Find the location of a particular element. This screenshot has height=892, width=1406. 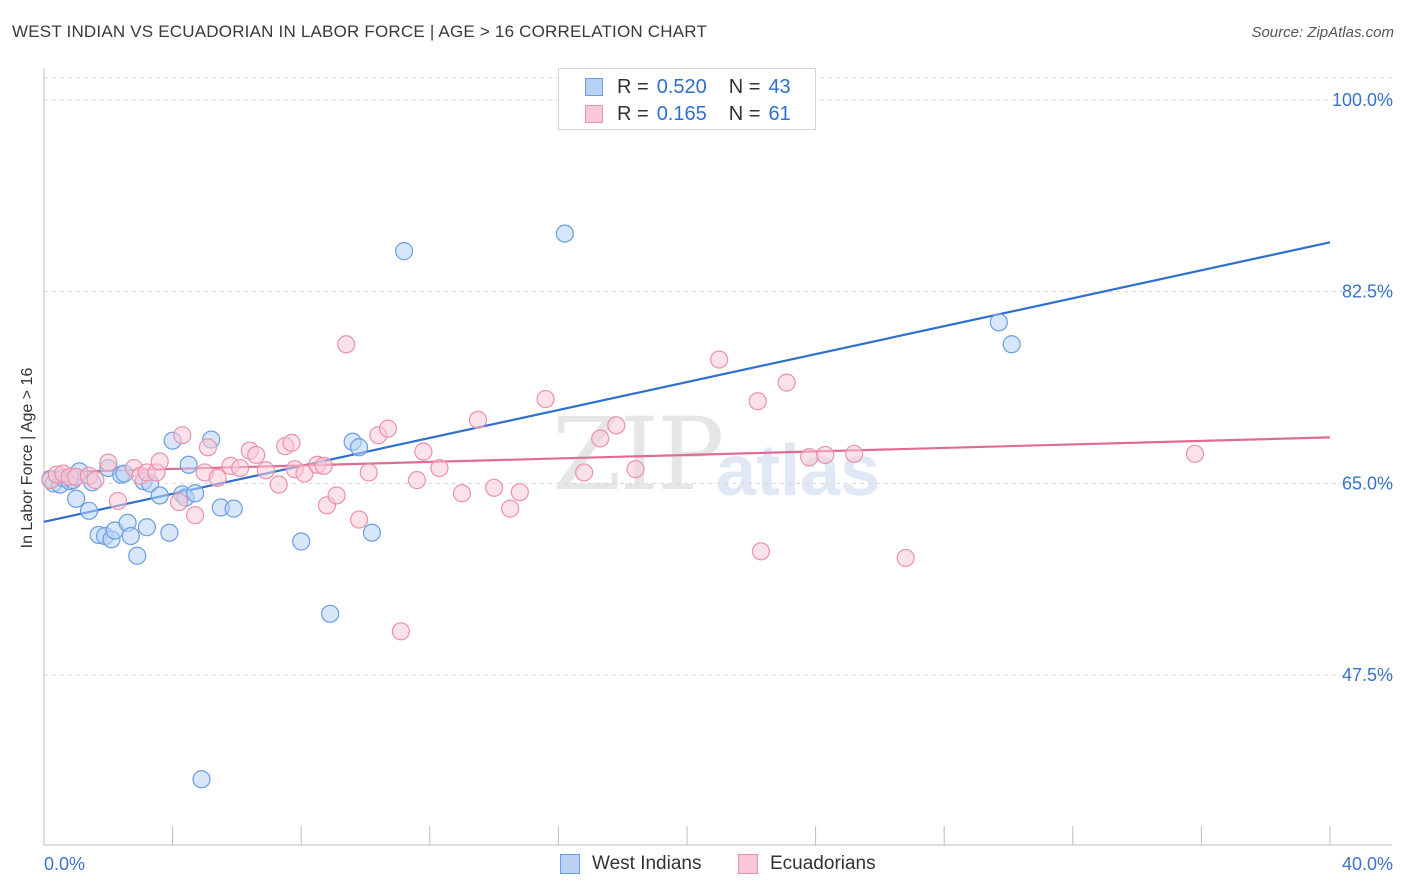

bottom-legend-label-west-indians: West Indians is located at coordinates (647, 863).